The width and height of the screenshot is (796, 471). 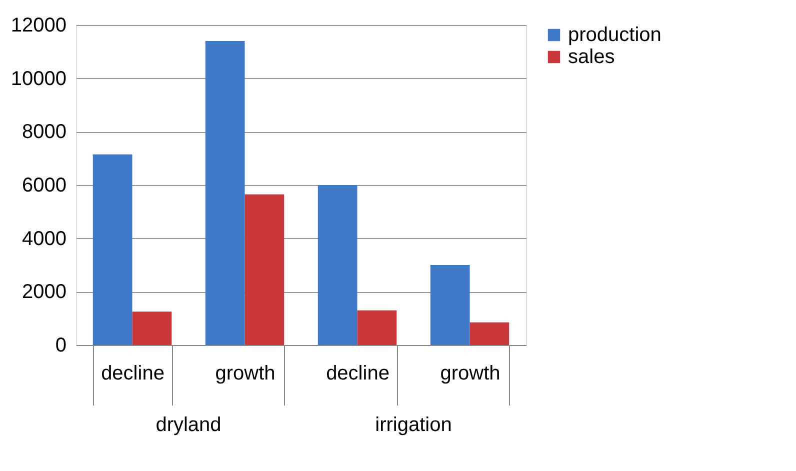 What do you see at coordinates (189, 425) in the screenshot?
I see `text: dryland` at bounding box center [189, 425].